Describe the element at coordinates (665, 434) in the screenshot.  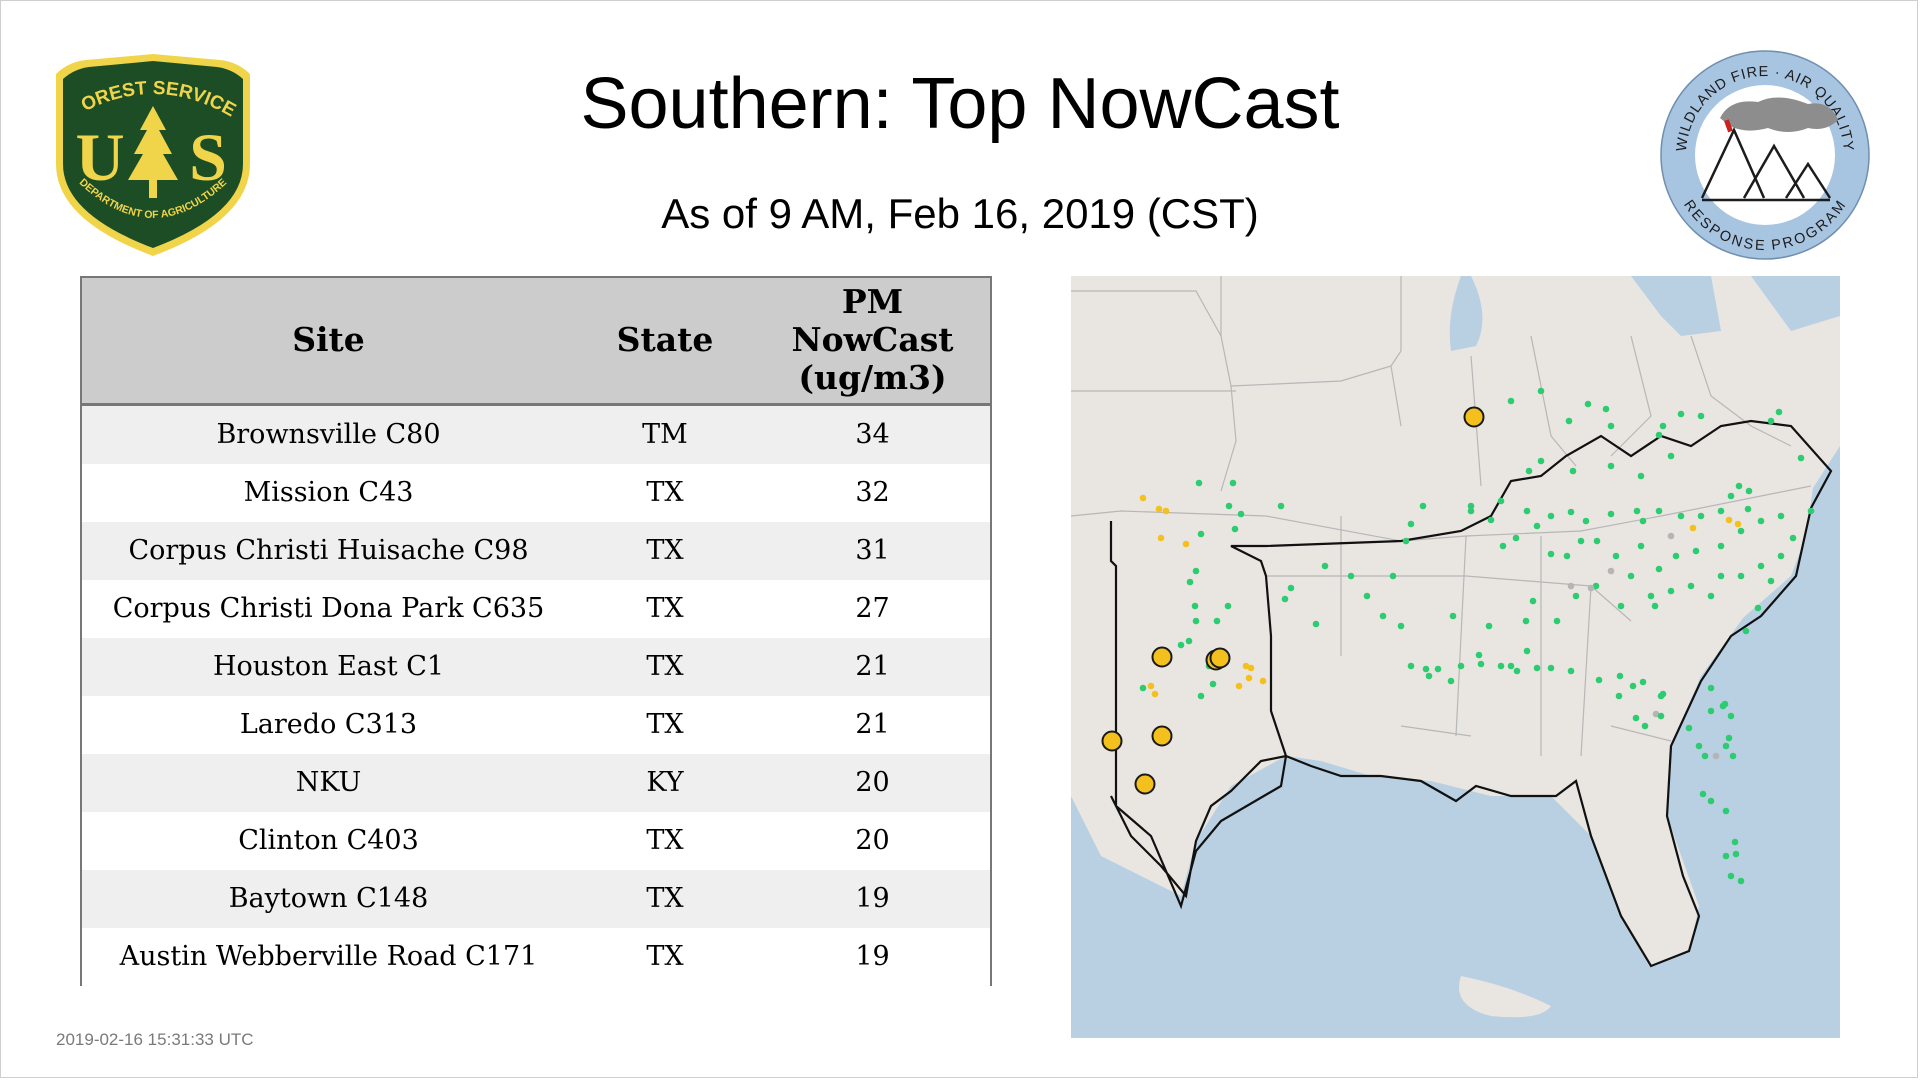
I see `state-cell: TM` at that location.